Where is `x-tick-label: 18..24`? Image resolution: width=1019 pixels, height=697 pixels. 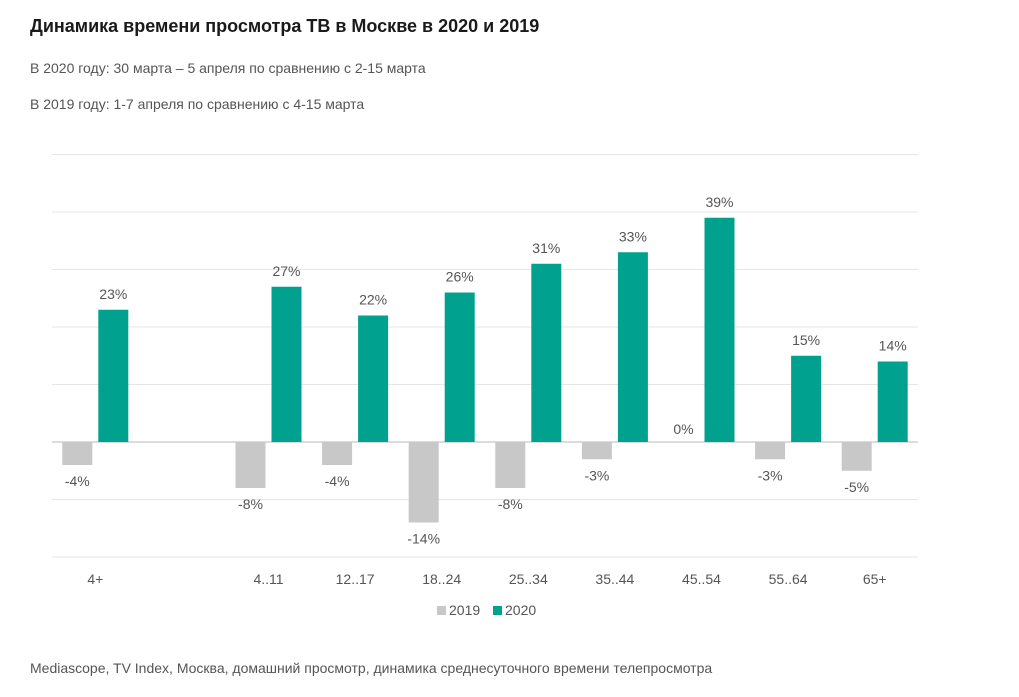 x-tick-label: 18..24 is located at coordinates (441, 579).